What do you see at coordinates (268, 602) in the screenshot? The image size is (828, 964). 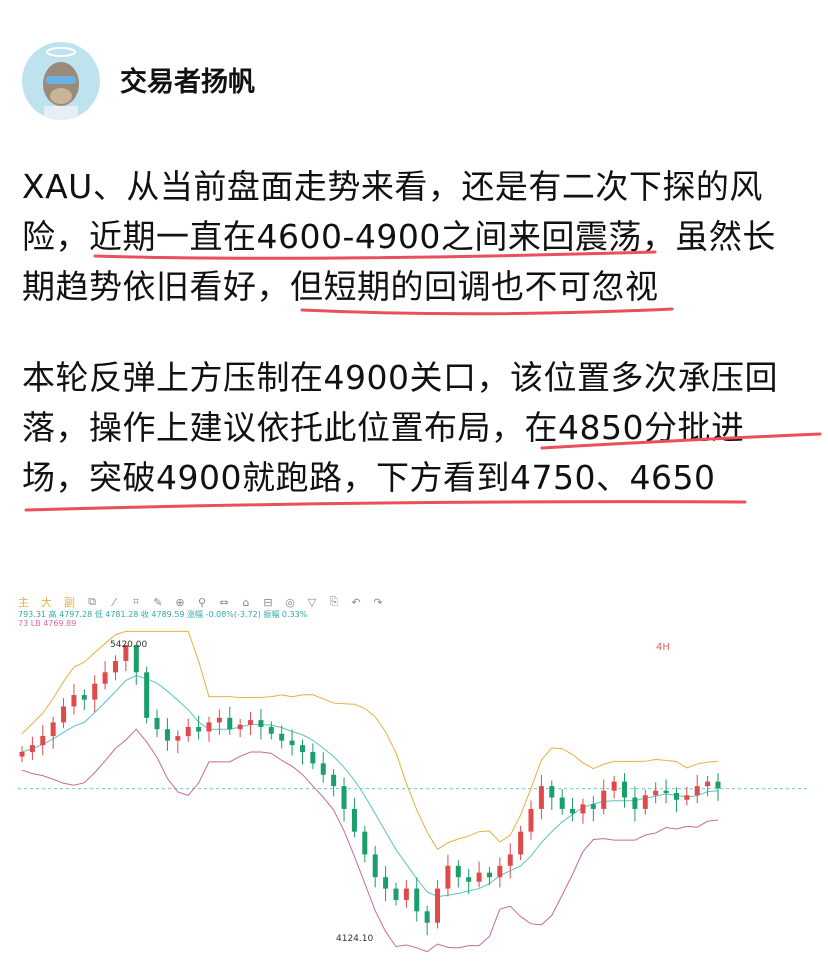 I see `chart-tool-button: ⊟` at bounding box center [268, 602].